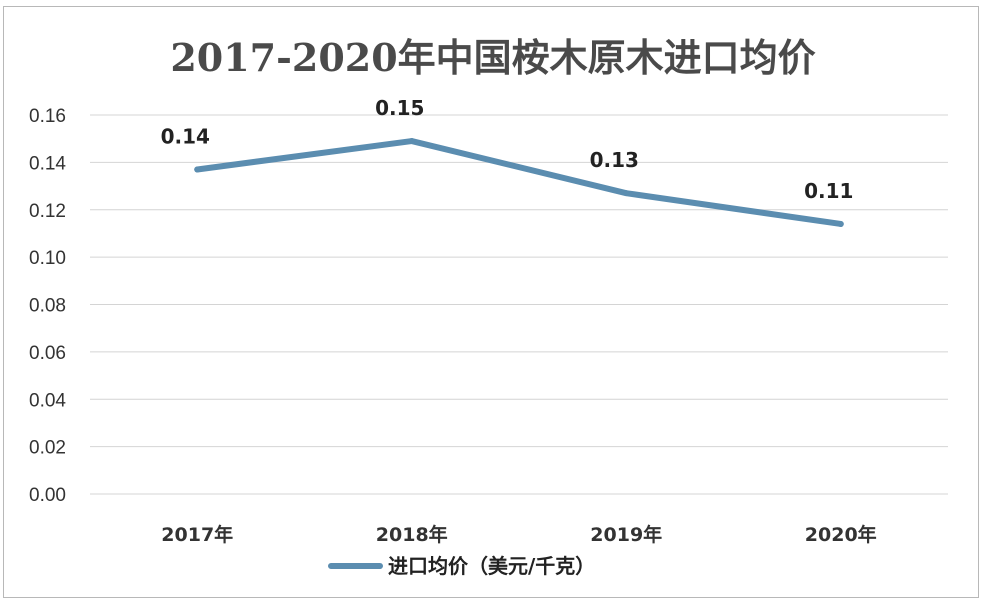  I want to click on data-label: 0.13, so click(614, 160).